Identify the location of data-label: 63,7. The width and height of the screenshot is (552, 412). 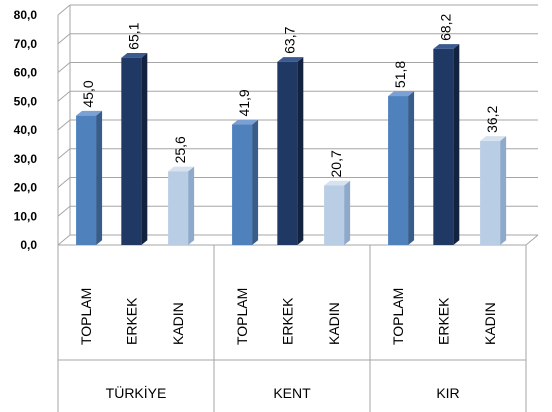
(289, 39).